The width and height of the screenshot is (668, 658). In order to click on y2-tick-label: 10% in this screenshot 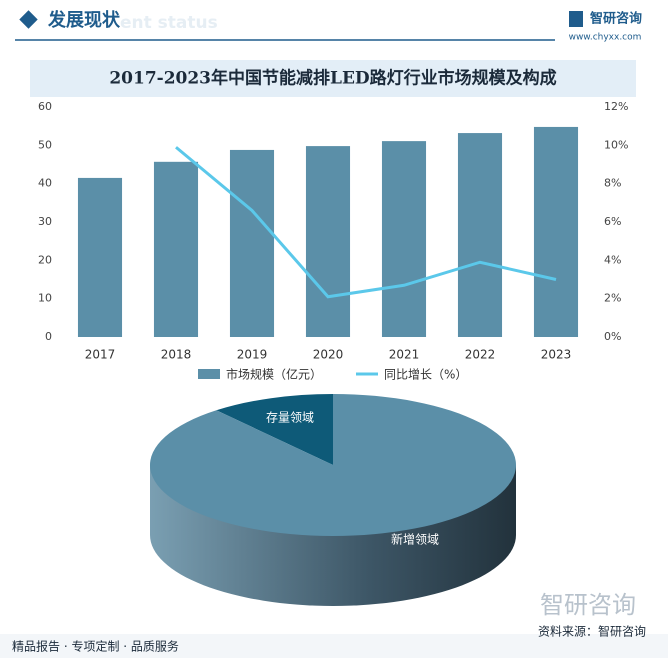, I will do `click(616, 144)`.